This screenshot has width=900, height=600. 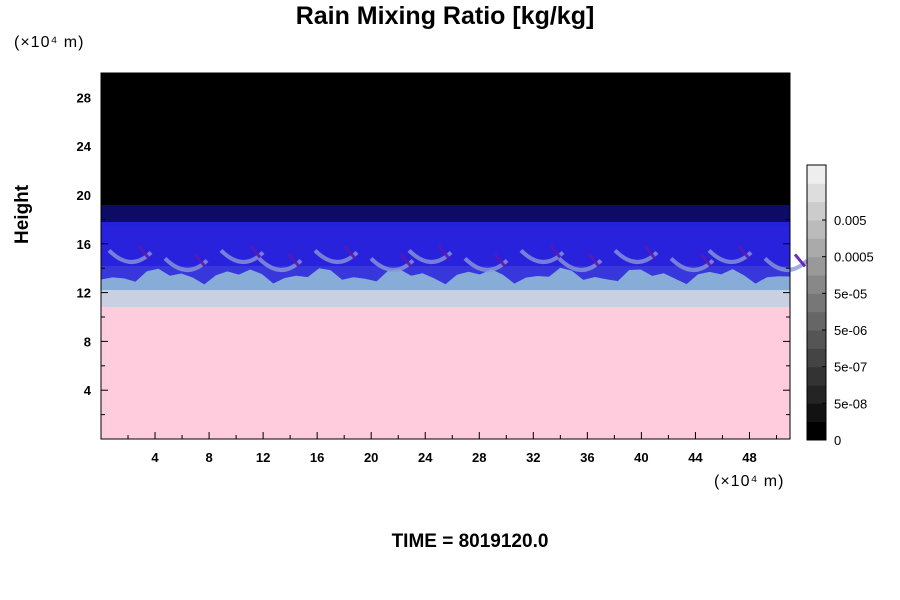 What do you see at coordinates (84, 97) in the screenshot?
I see `y-tick-label: 28` at bounding box center [84, 97].